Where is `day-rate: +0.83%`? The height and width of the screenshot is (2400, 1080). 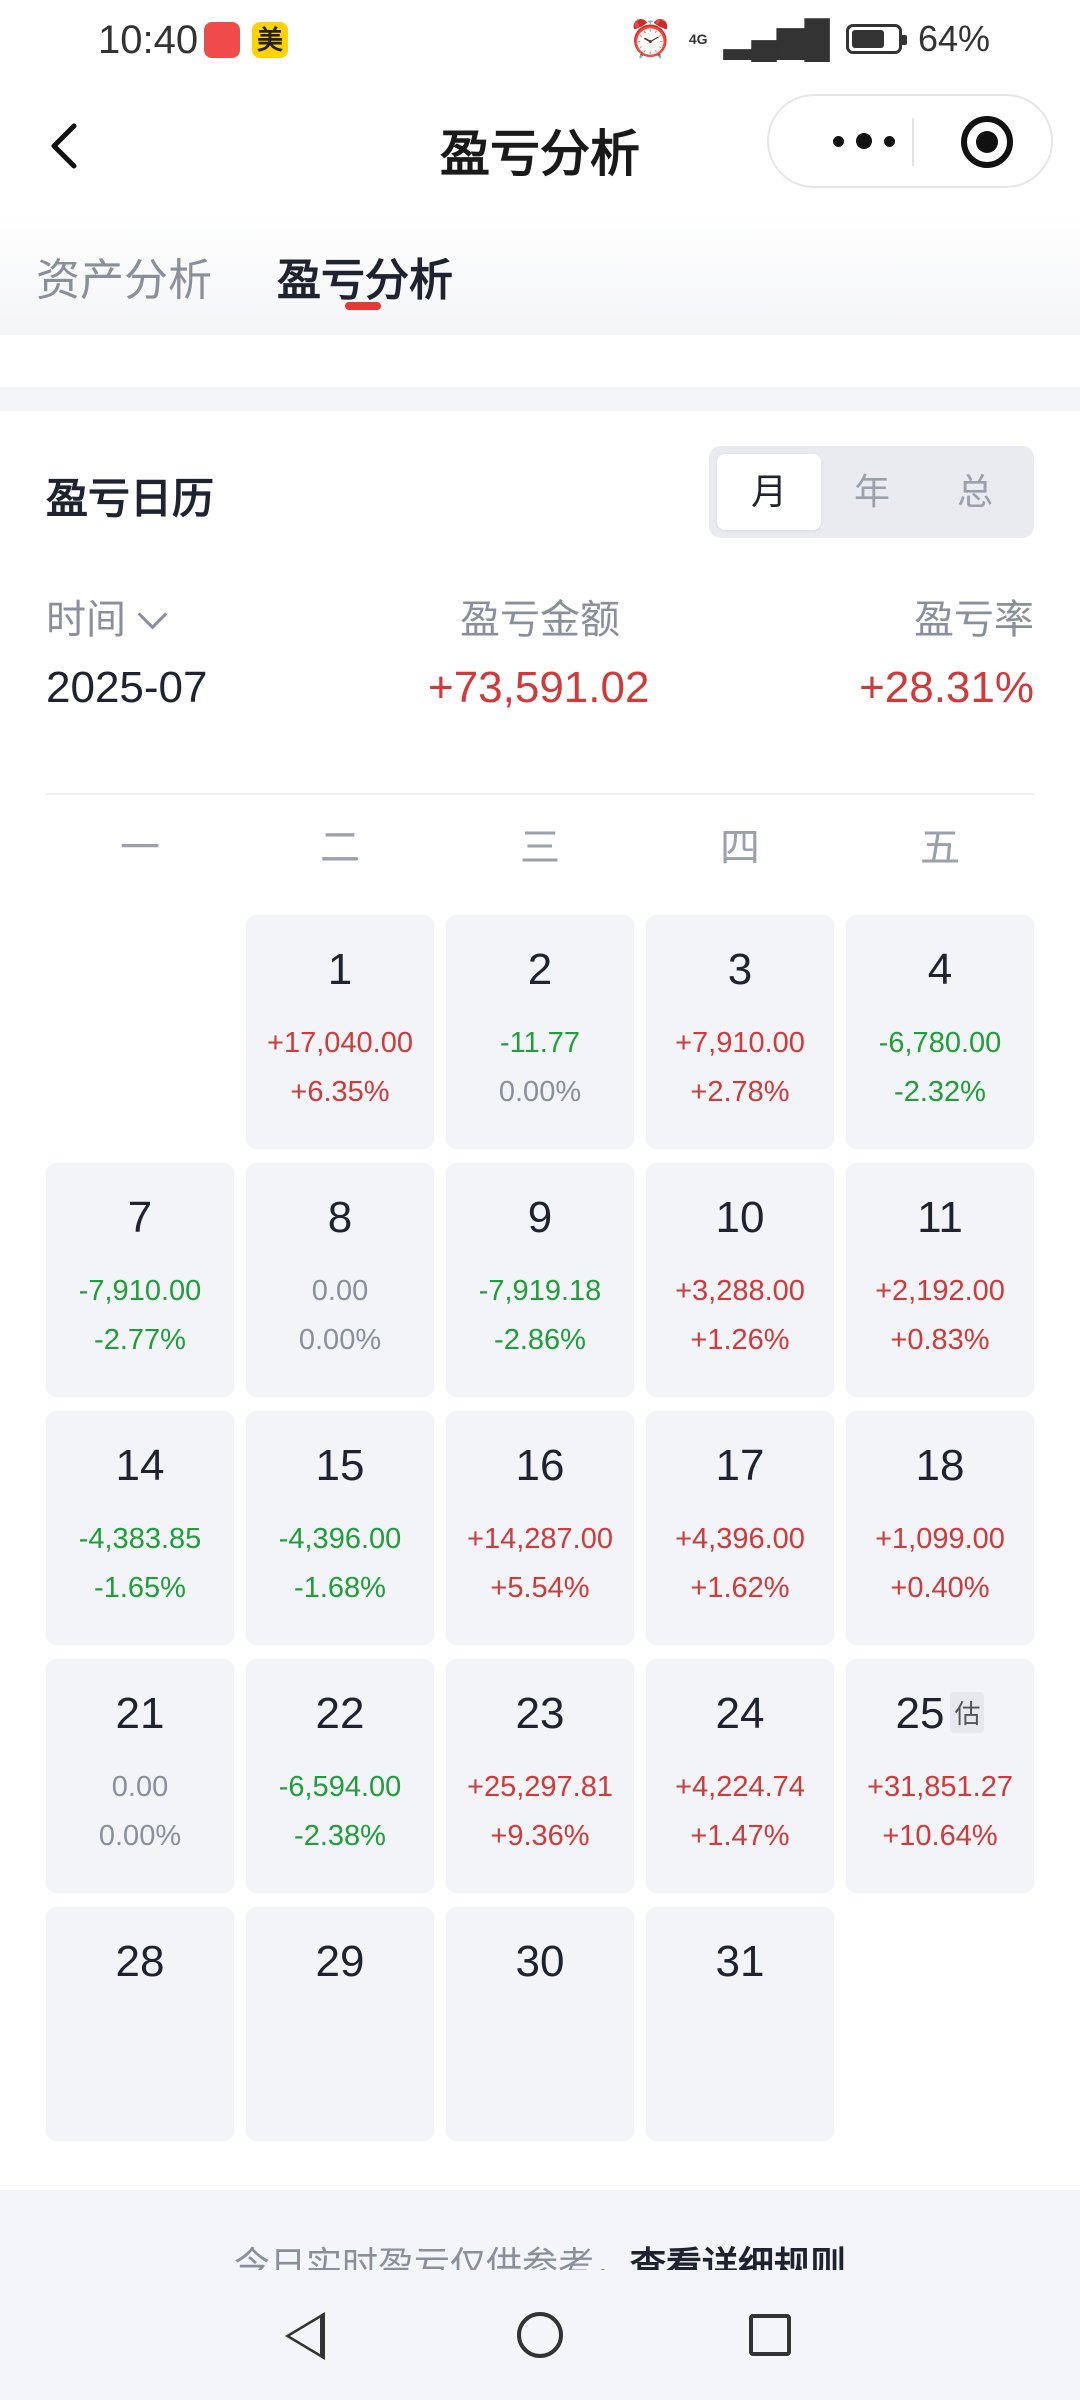
day-rate: +0.83% is located at coordinates (940, 1340).